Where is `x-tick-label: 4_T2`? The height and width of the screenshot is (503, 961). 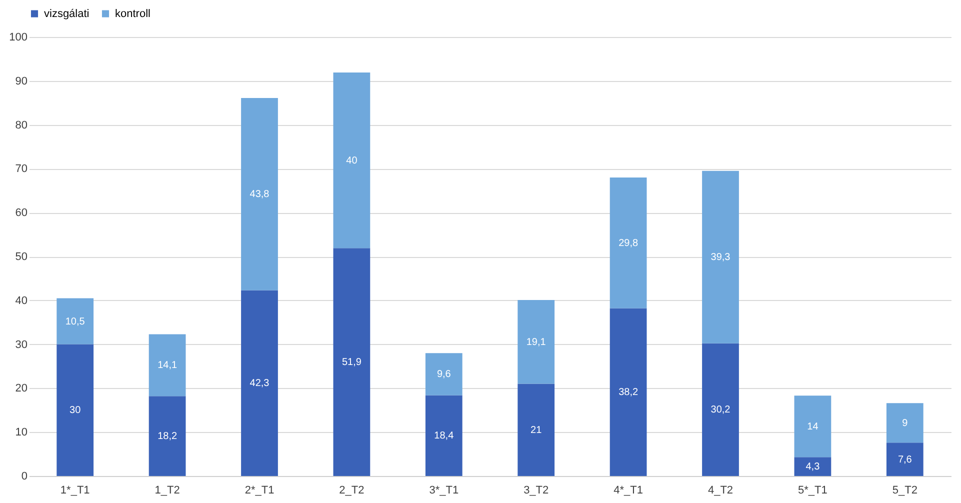 x-tick-label: 4_T2 is located at coordinates (721, 490).